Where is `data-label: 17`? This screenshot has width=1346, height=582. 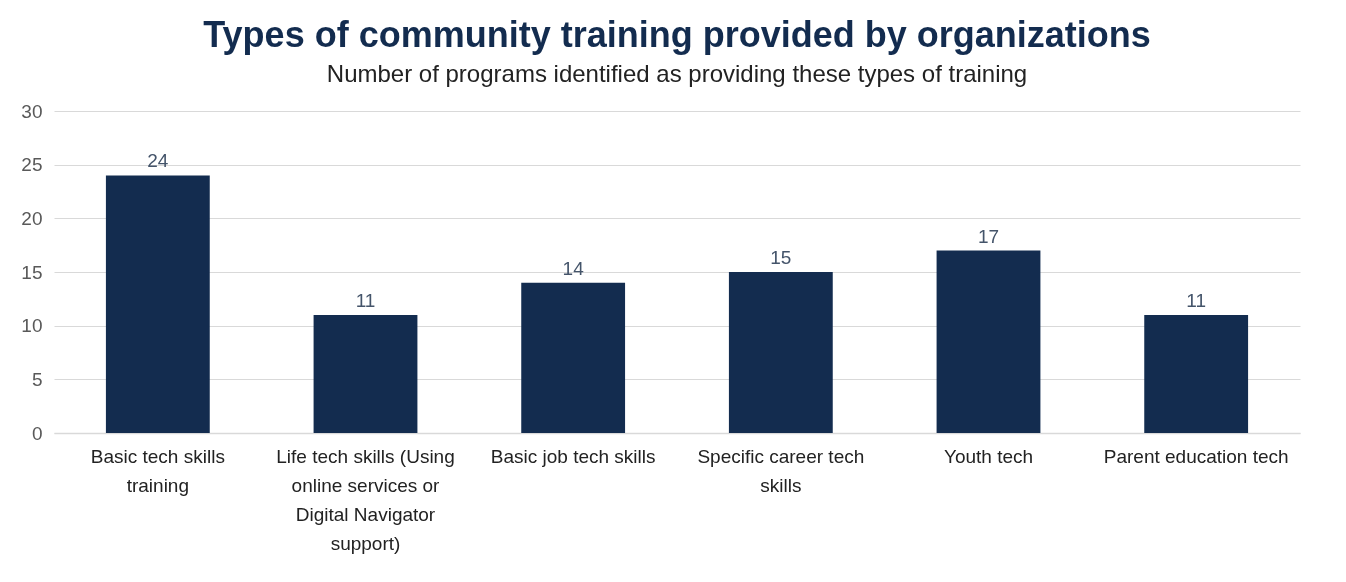 data-label: 17 is located at coordinates (988, 236).